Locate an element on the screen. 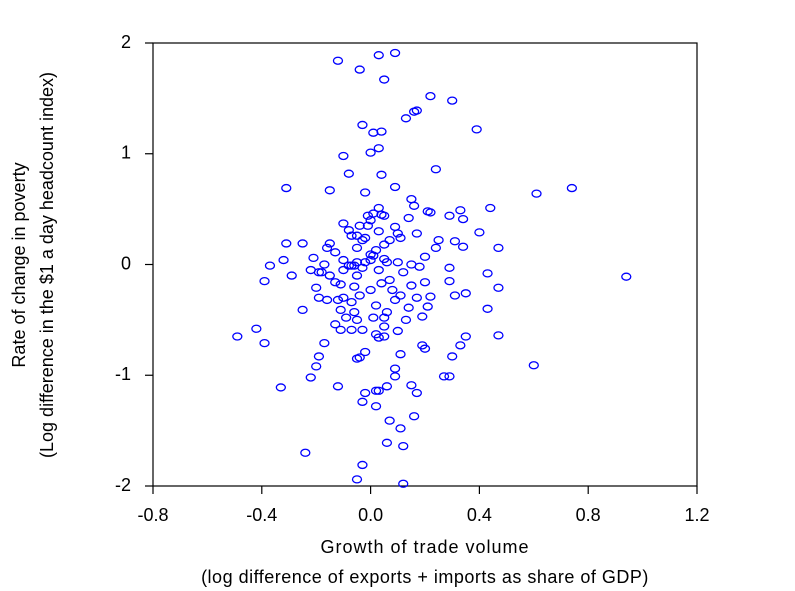 This screenshot has height=591, width=795. x-axis-label: Growth of trade volume is located at coordinates (424, 547).